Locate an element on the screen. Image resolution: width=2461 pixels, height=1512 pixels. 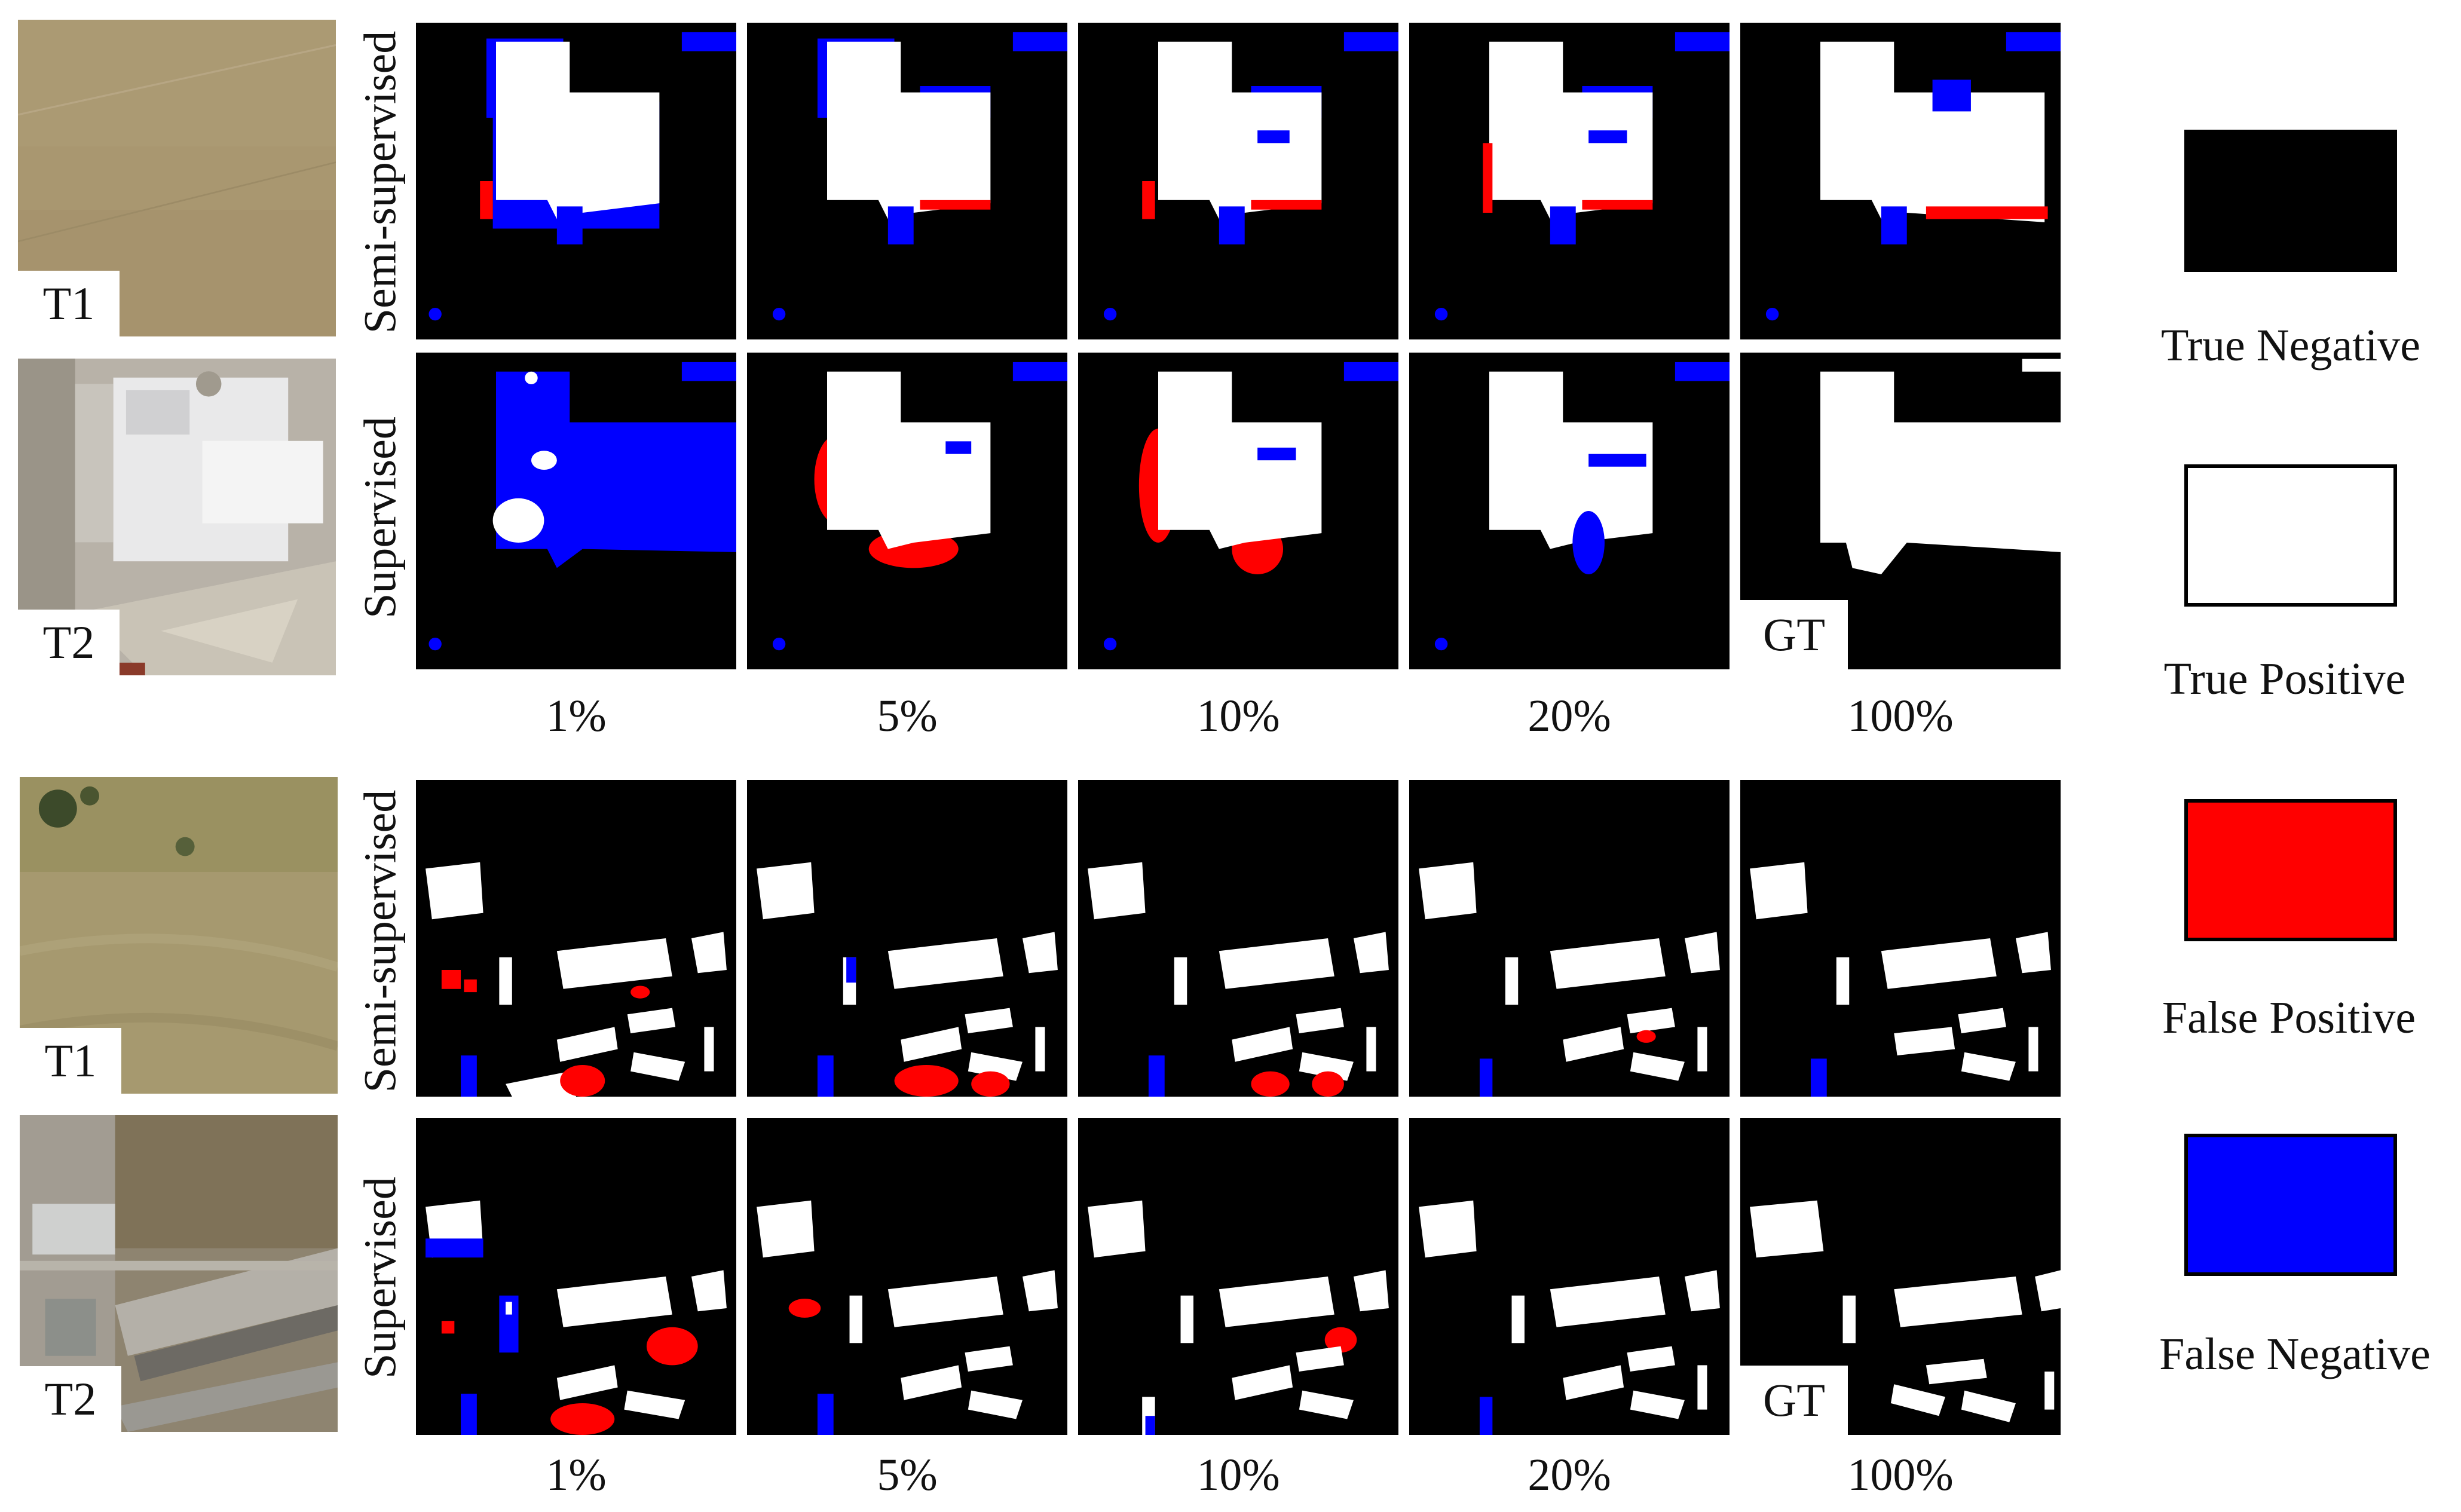
group2-supervised-mask-5pct is located at coordinates (907, 1276).